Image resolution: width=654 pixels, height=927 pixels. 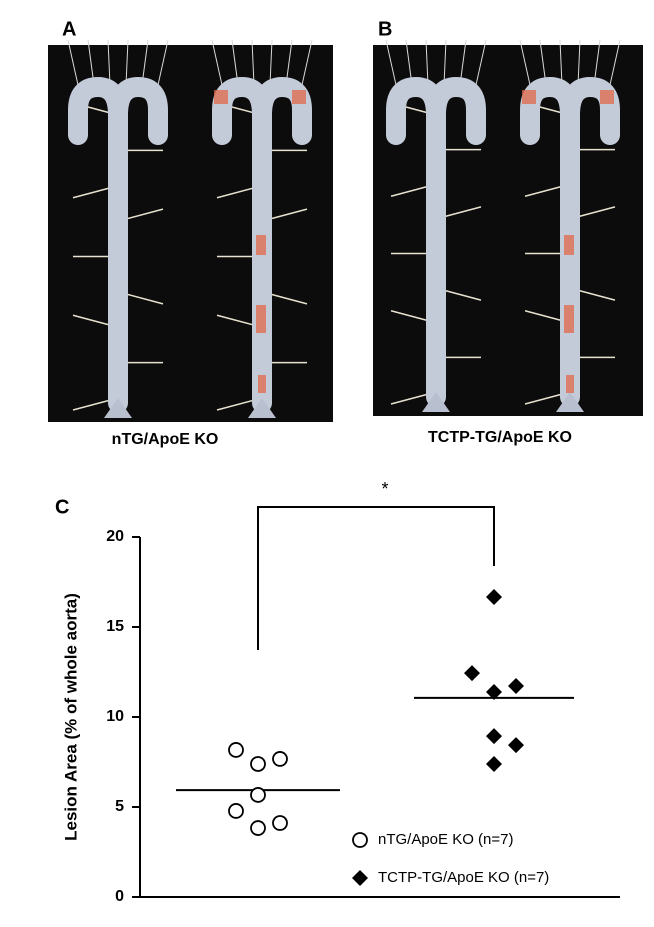 What do you see at coordinates (445, 839) in the screenshot?
I see `legend-label: nTG/ApoE KO (n=7)` at bounding box center [445, 839].